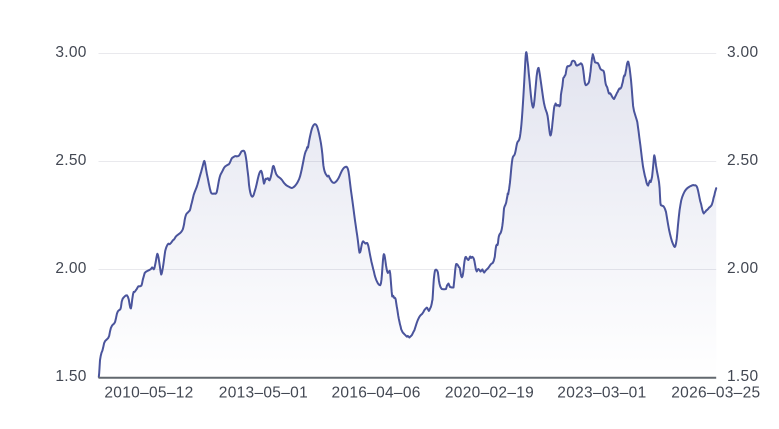 This screenshot has width=779, height=429. Describe the element at coordinates (375, 392) in the screenshot. I see `svg-text: 2016–04–06` at that location.